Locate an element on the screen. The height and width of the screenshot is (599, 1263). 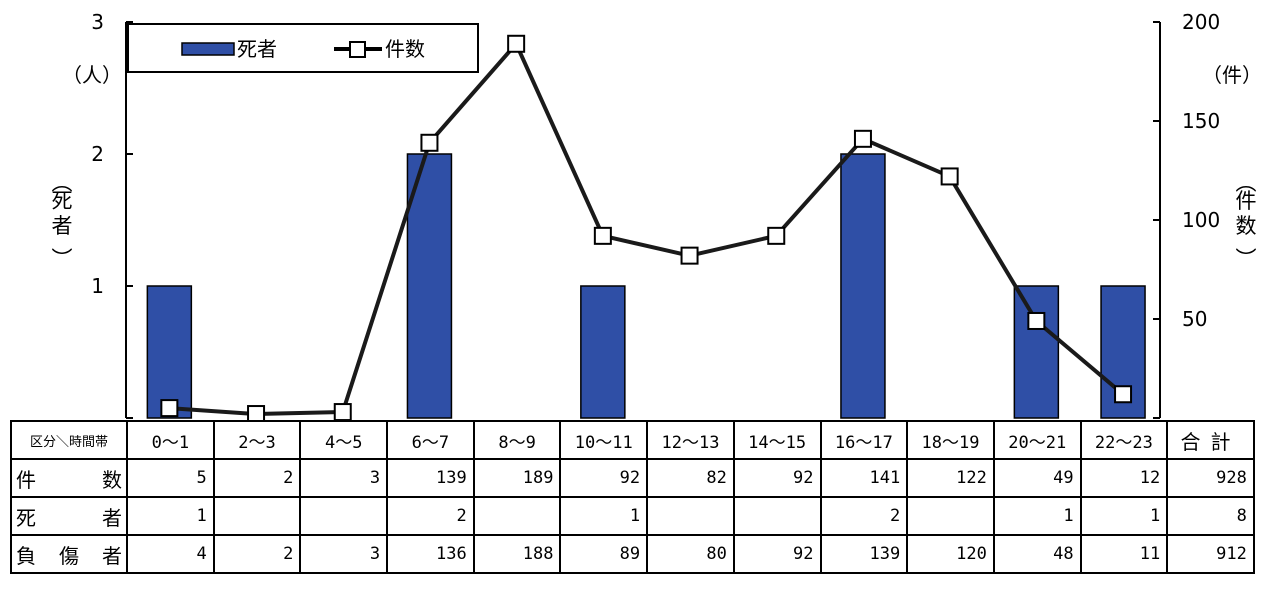
table-cell: 82 is located at coordinates (690, 478).